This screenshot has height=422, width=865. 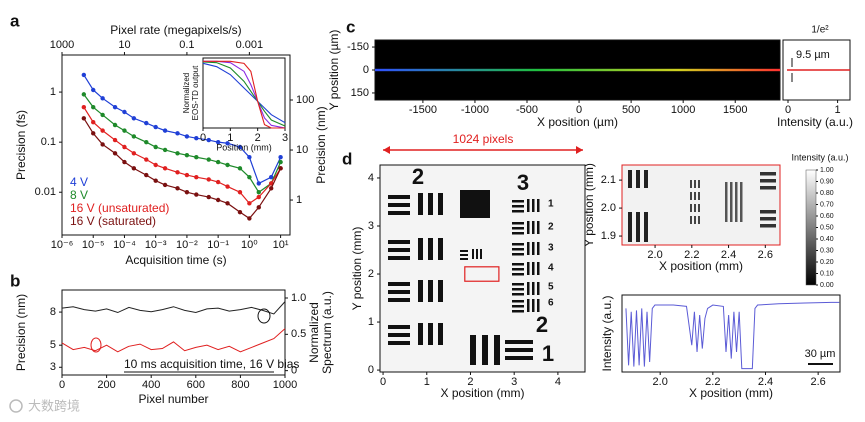 What do you see at coordinates (264, 316) in the screenshot?
I see `marker` at bounding box center [264, 316].